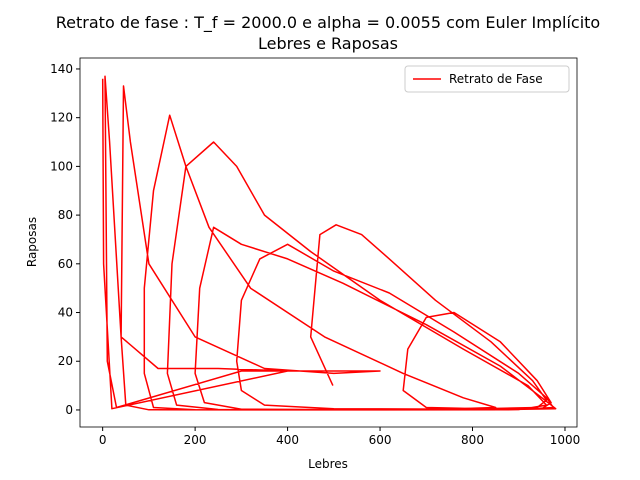 The width and height of the screenshot is (640, 480). Describe the element at coordinates (61, 166) in the screenshot. I see `y-tick-label: 100` at that location.